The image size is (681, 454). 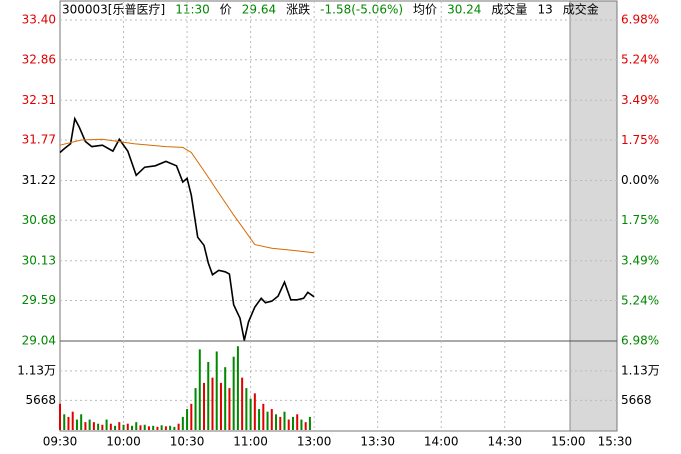 I want to click on x-tick-label: 09:30, so click(x=60, y=442).